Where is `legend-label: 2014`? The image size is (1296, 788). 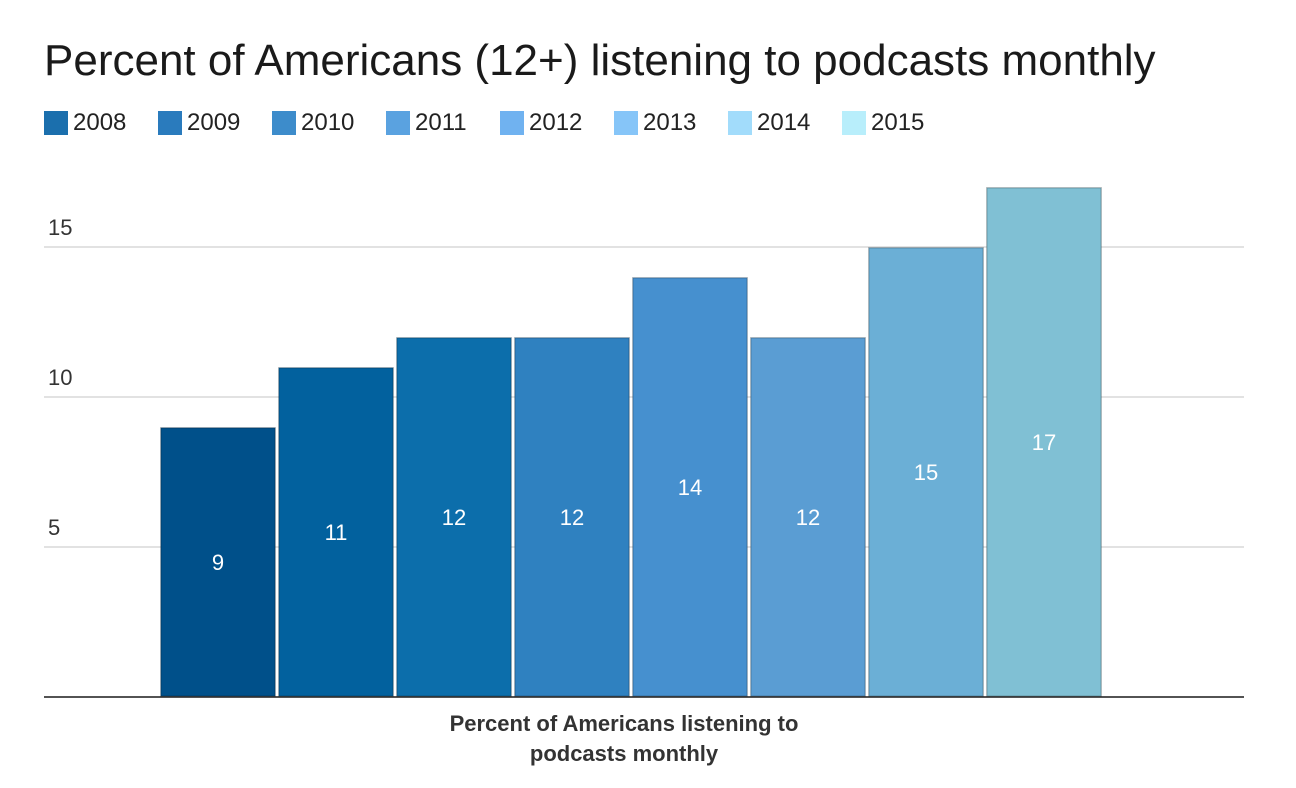 legend-label: 2014 is located at coordinates (784, 122).